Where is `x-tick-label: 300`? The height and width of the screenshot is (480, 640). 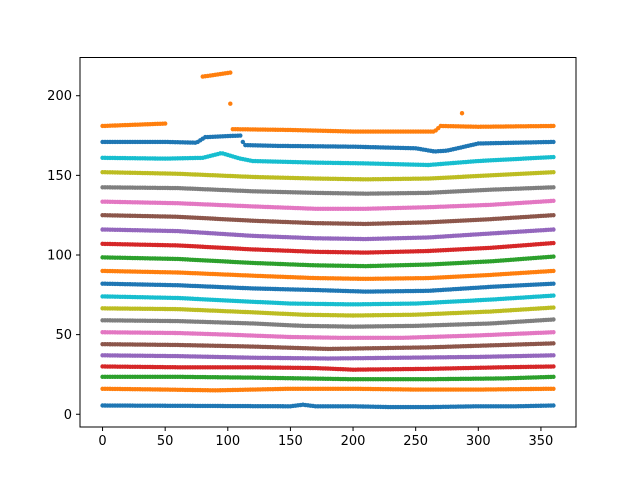
x-tick-label: 300 is located at coordinates (478, 441).